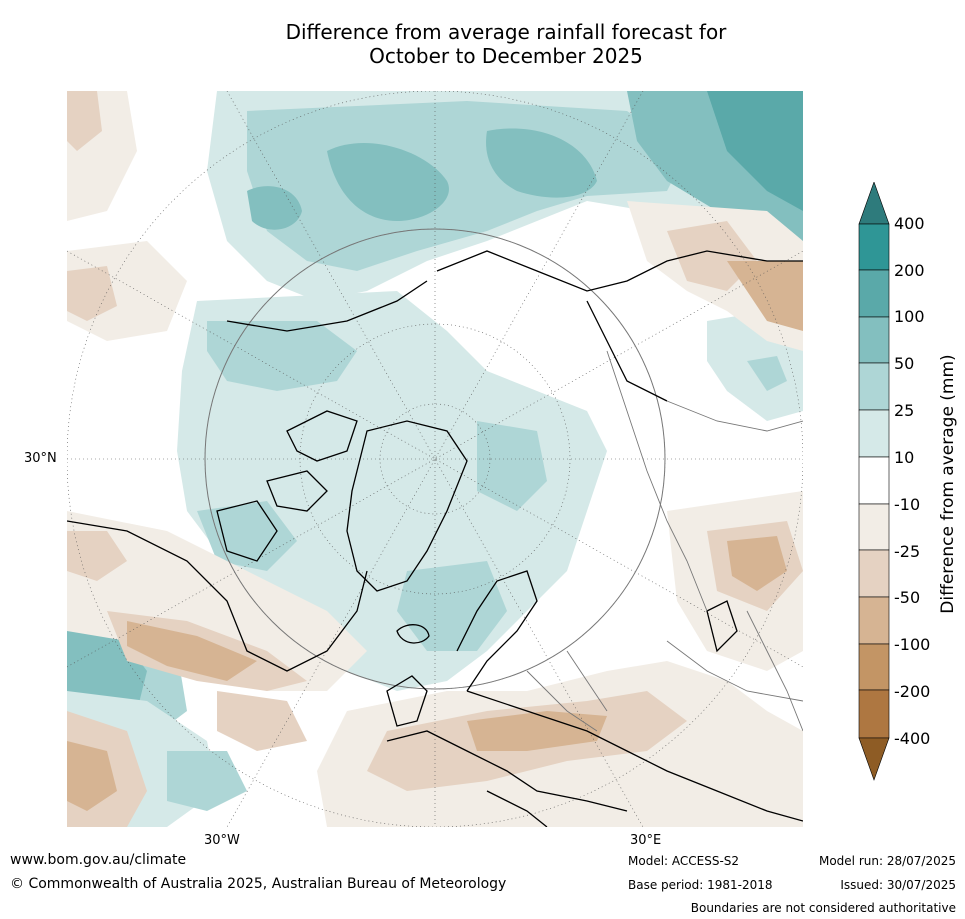 This screenshot has width=965, height=919. Describe the element at coordinates (874, 527) in the screenshot. I see `colorbar-bin-minus10-minus25` at that location.